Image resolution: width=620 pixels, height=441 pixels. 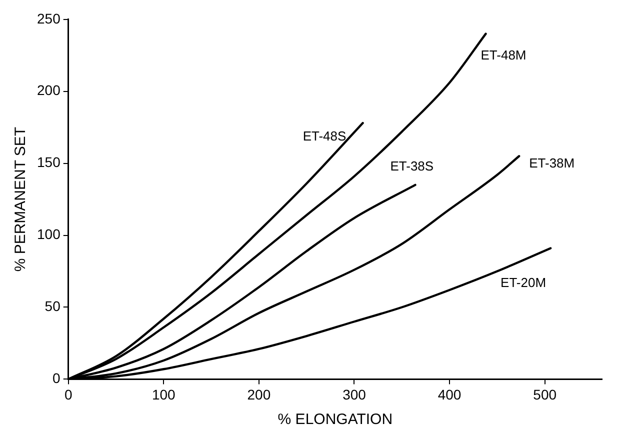 What do you see at coordinates (259, 394) in the screenshot?
I see `x-tick-label: 200` at bounding box center [259, 394].